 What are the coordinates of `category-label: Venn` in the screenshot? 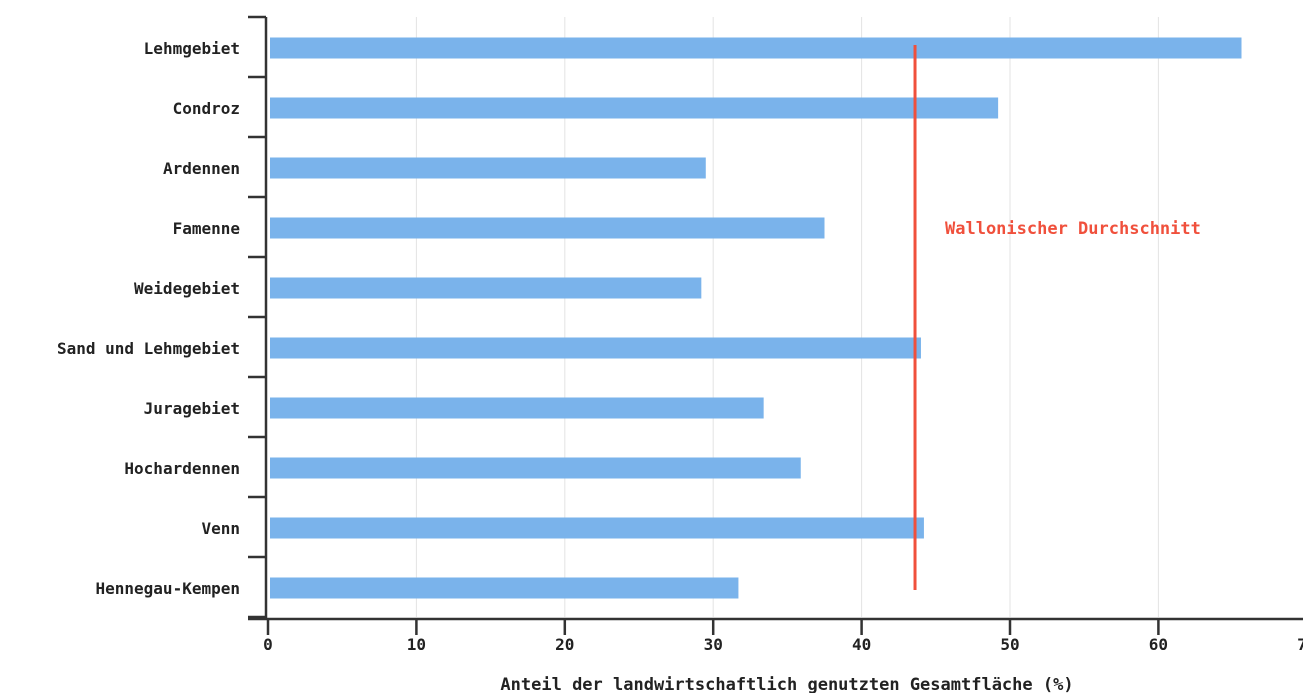 It's located at (220, 528).